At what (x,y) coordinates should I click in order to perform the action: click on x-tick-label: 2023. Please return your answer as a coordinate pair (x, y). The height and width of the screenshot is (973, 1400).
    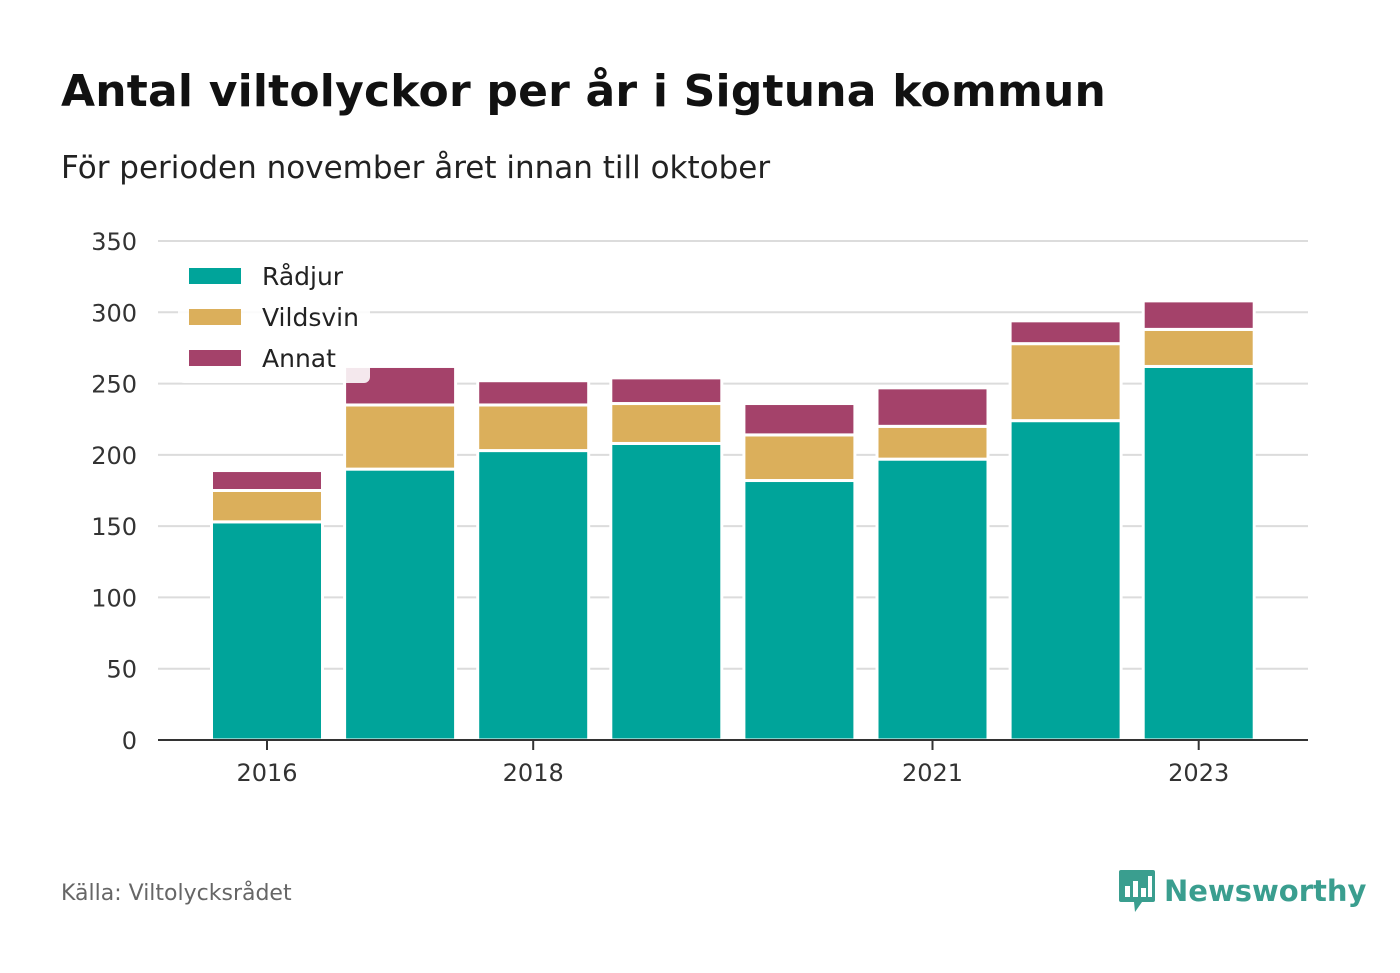
    Looking at the image, I should click on (1198, 773).